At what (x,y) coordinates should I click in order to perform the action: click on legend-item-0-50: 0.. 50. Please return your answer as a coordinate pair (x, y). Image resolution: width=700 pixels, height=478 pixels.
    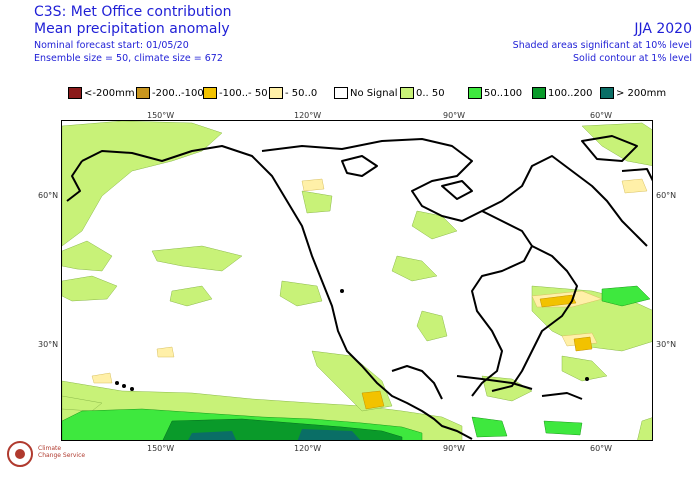
    Looking at the image, I should click on (422, 93).